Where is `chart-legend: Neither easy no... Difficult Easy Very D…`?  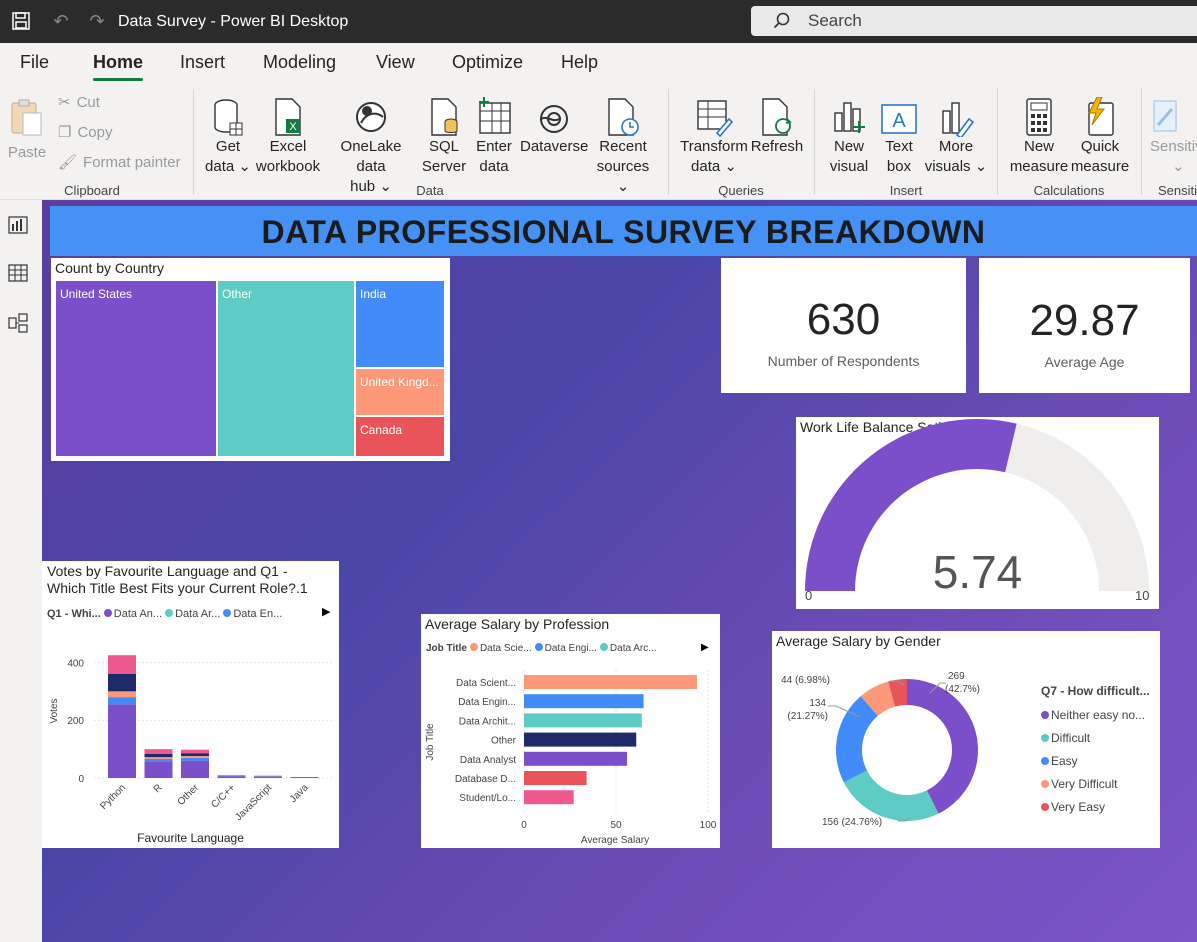 chart-legend: Neither easy no... Difficult Easy Very D… is located at coordinates (1091, 761).